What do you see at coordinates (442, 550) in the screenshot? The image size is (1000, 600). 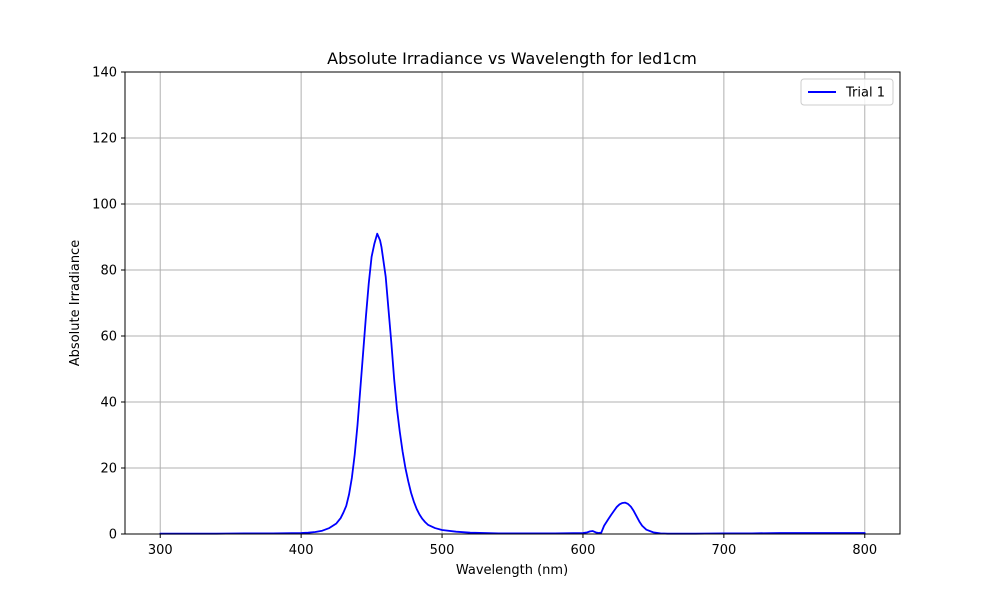 I see `x-tick-label: 500` at bounding box center [442, 550].